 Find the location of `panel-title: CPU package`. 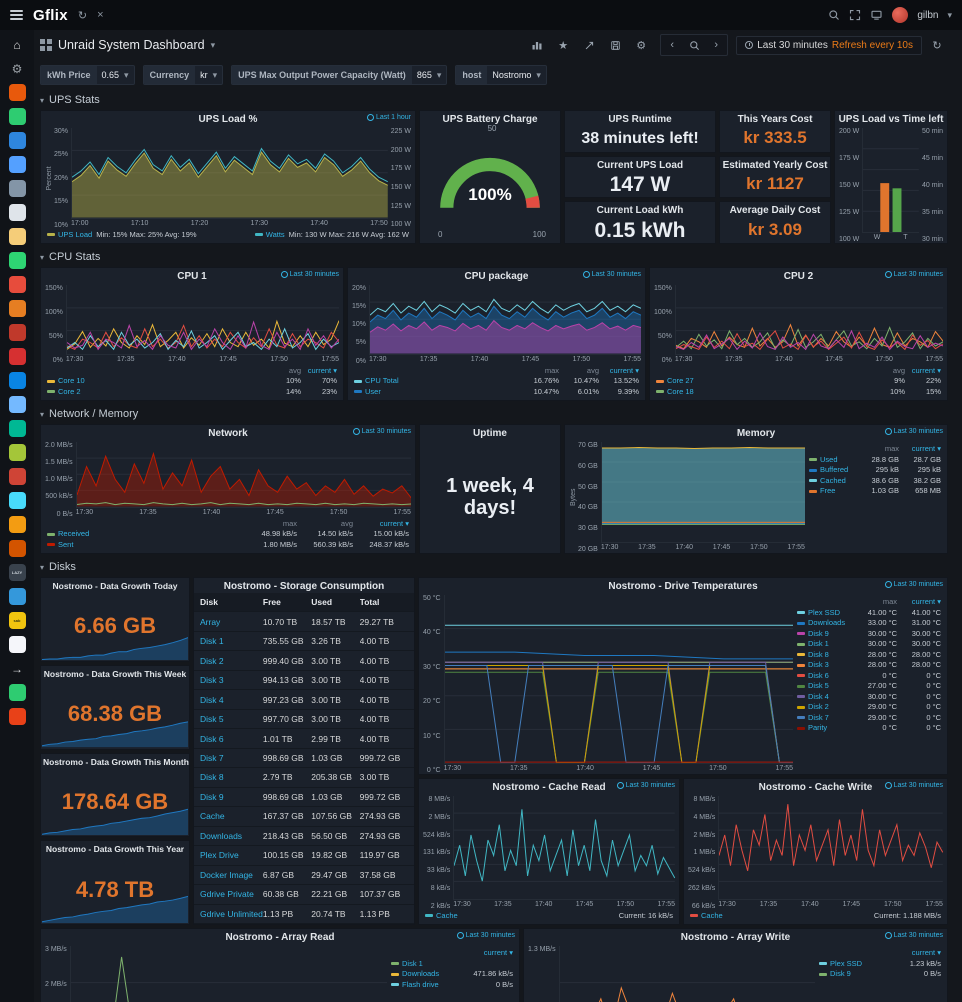

panel-title: CPU package is located at coordinates (496, 276).